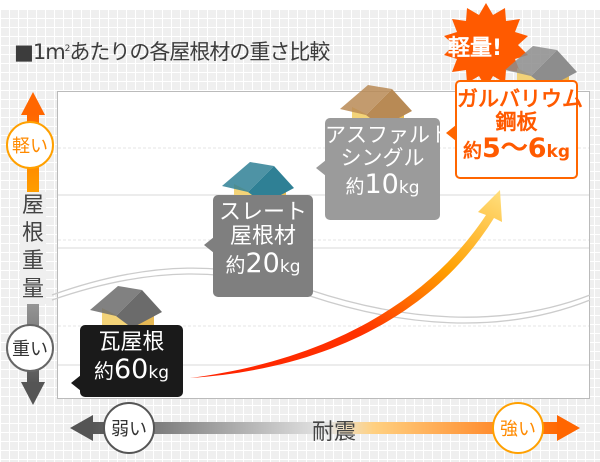 Image resolution: width=600 pixels, height=462 pixels. Describe the element at coordinates (263, 264) in the screenshot. I see `material-weight: 約20kg` at that location.